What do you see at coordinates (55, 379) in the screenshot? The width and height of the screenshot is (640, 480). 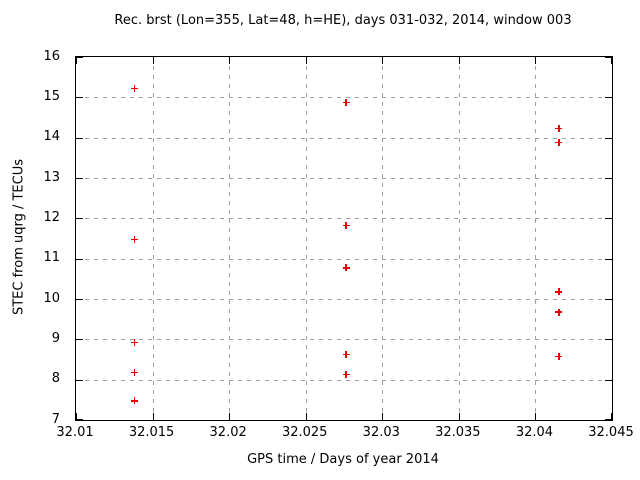 I see `y-tick-label: 8` at bounding box center [55, 379].